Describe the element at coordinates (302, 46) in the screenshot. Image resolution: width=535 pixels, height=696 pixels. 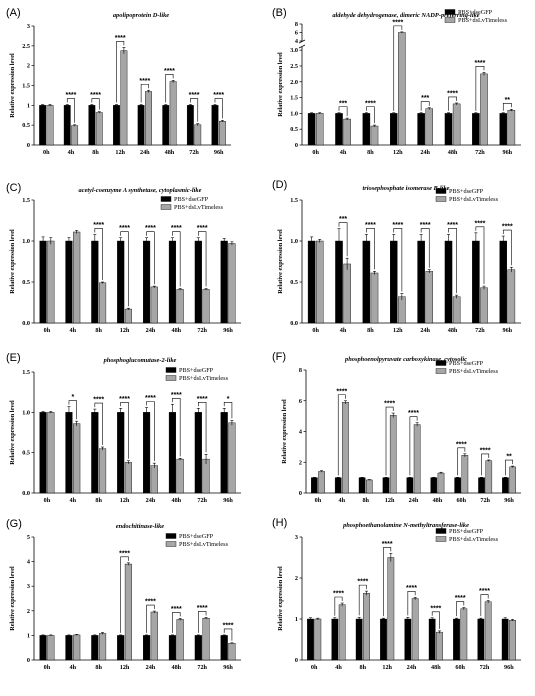
I see `panel-b-axis-break-mark` at that location.